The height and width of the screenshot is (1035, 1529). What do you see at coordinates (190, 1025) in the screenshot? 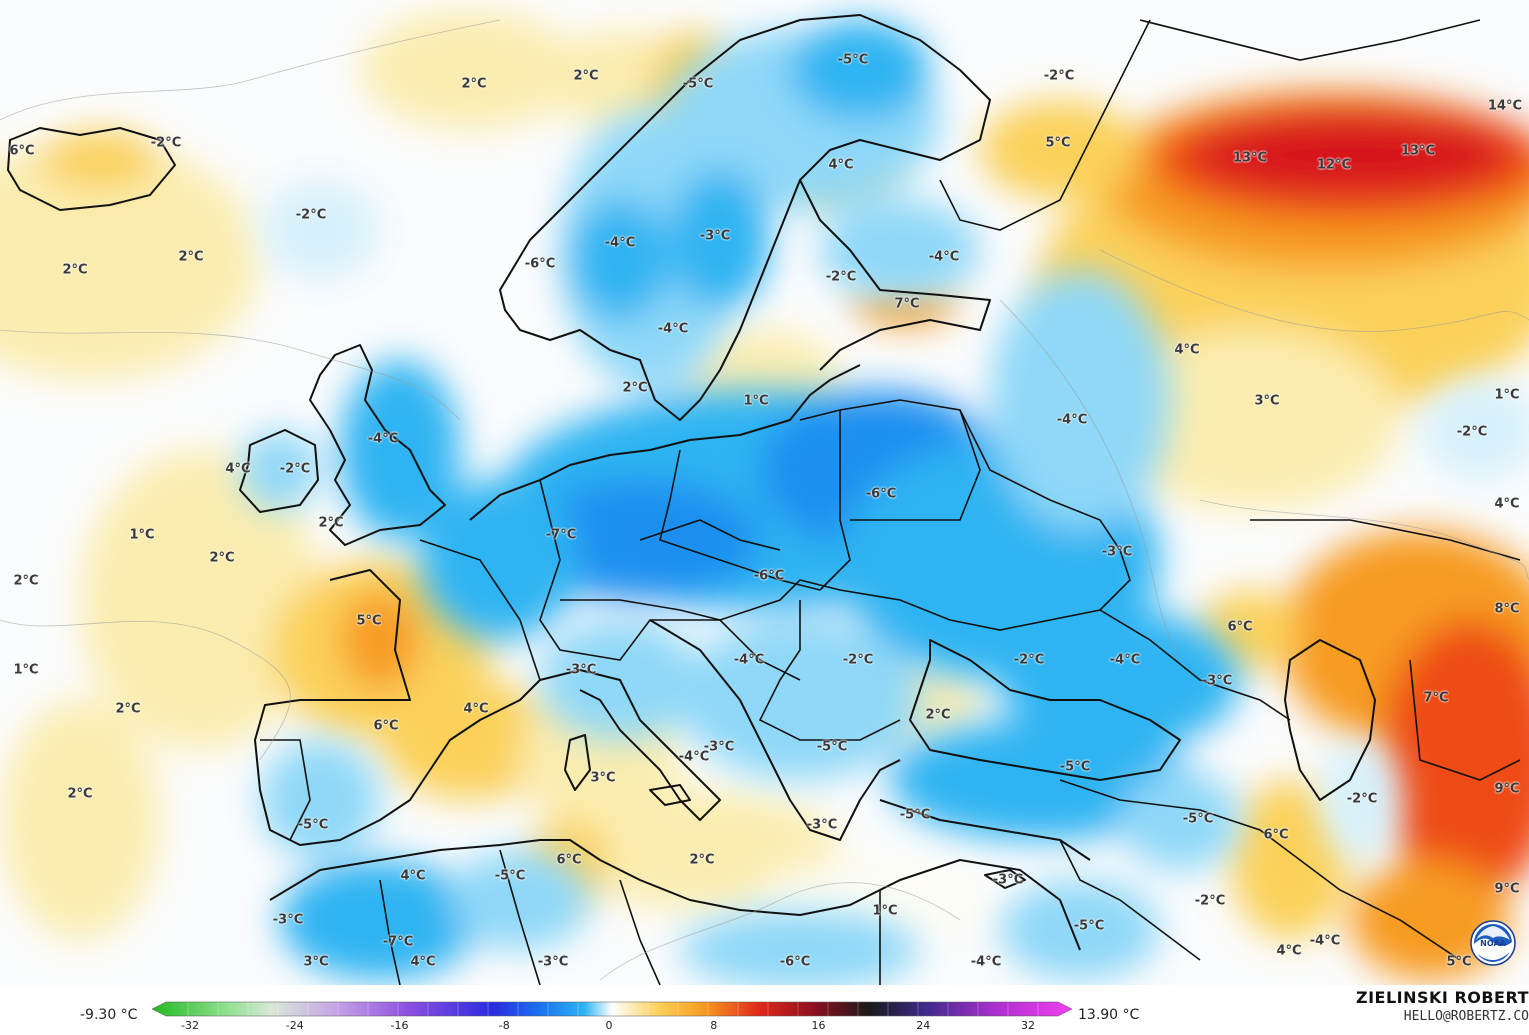
I see `colorbar-tick-label: -32` at bounding box center [190, 1025].